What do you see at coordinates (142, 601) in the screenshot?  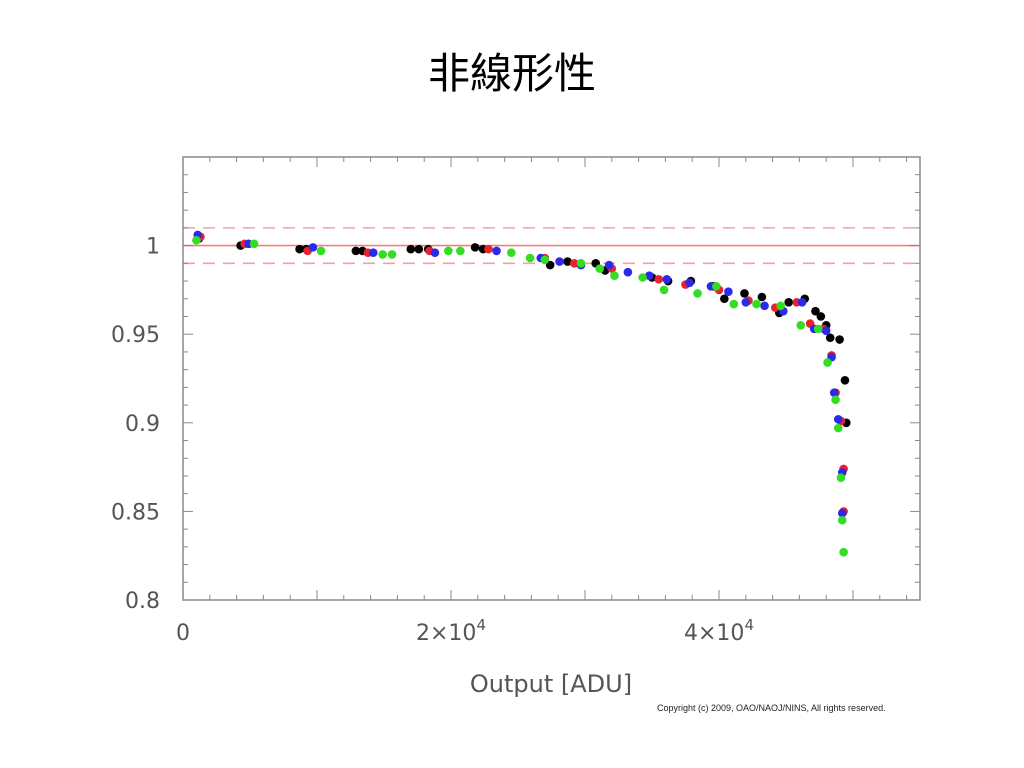 I see `y-tick-label: 0.8` at bounding box center [142, 601].